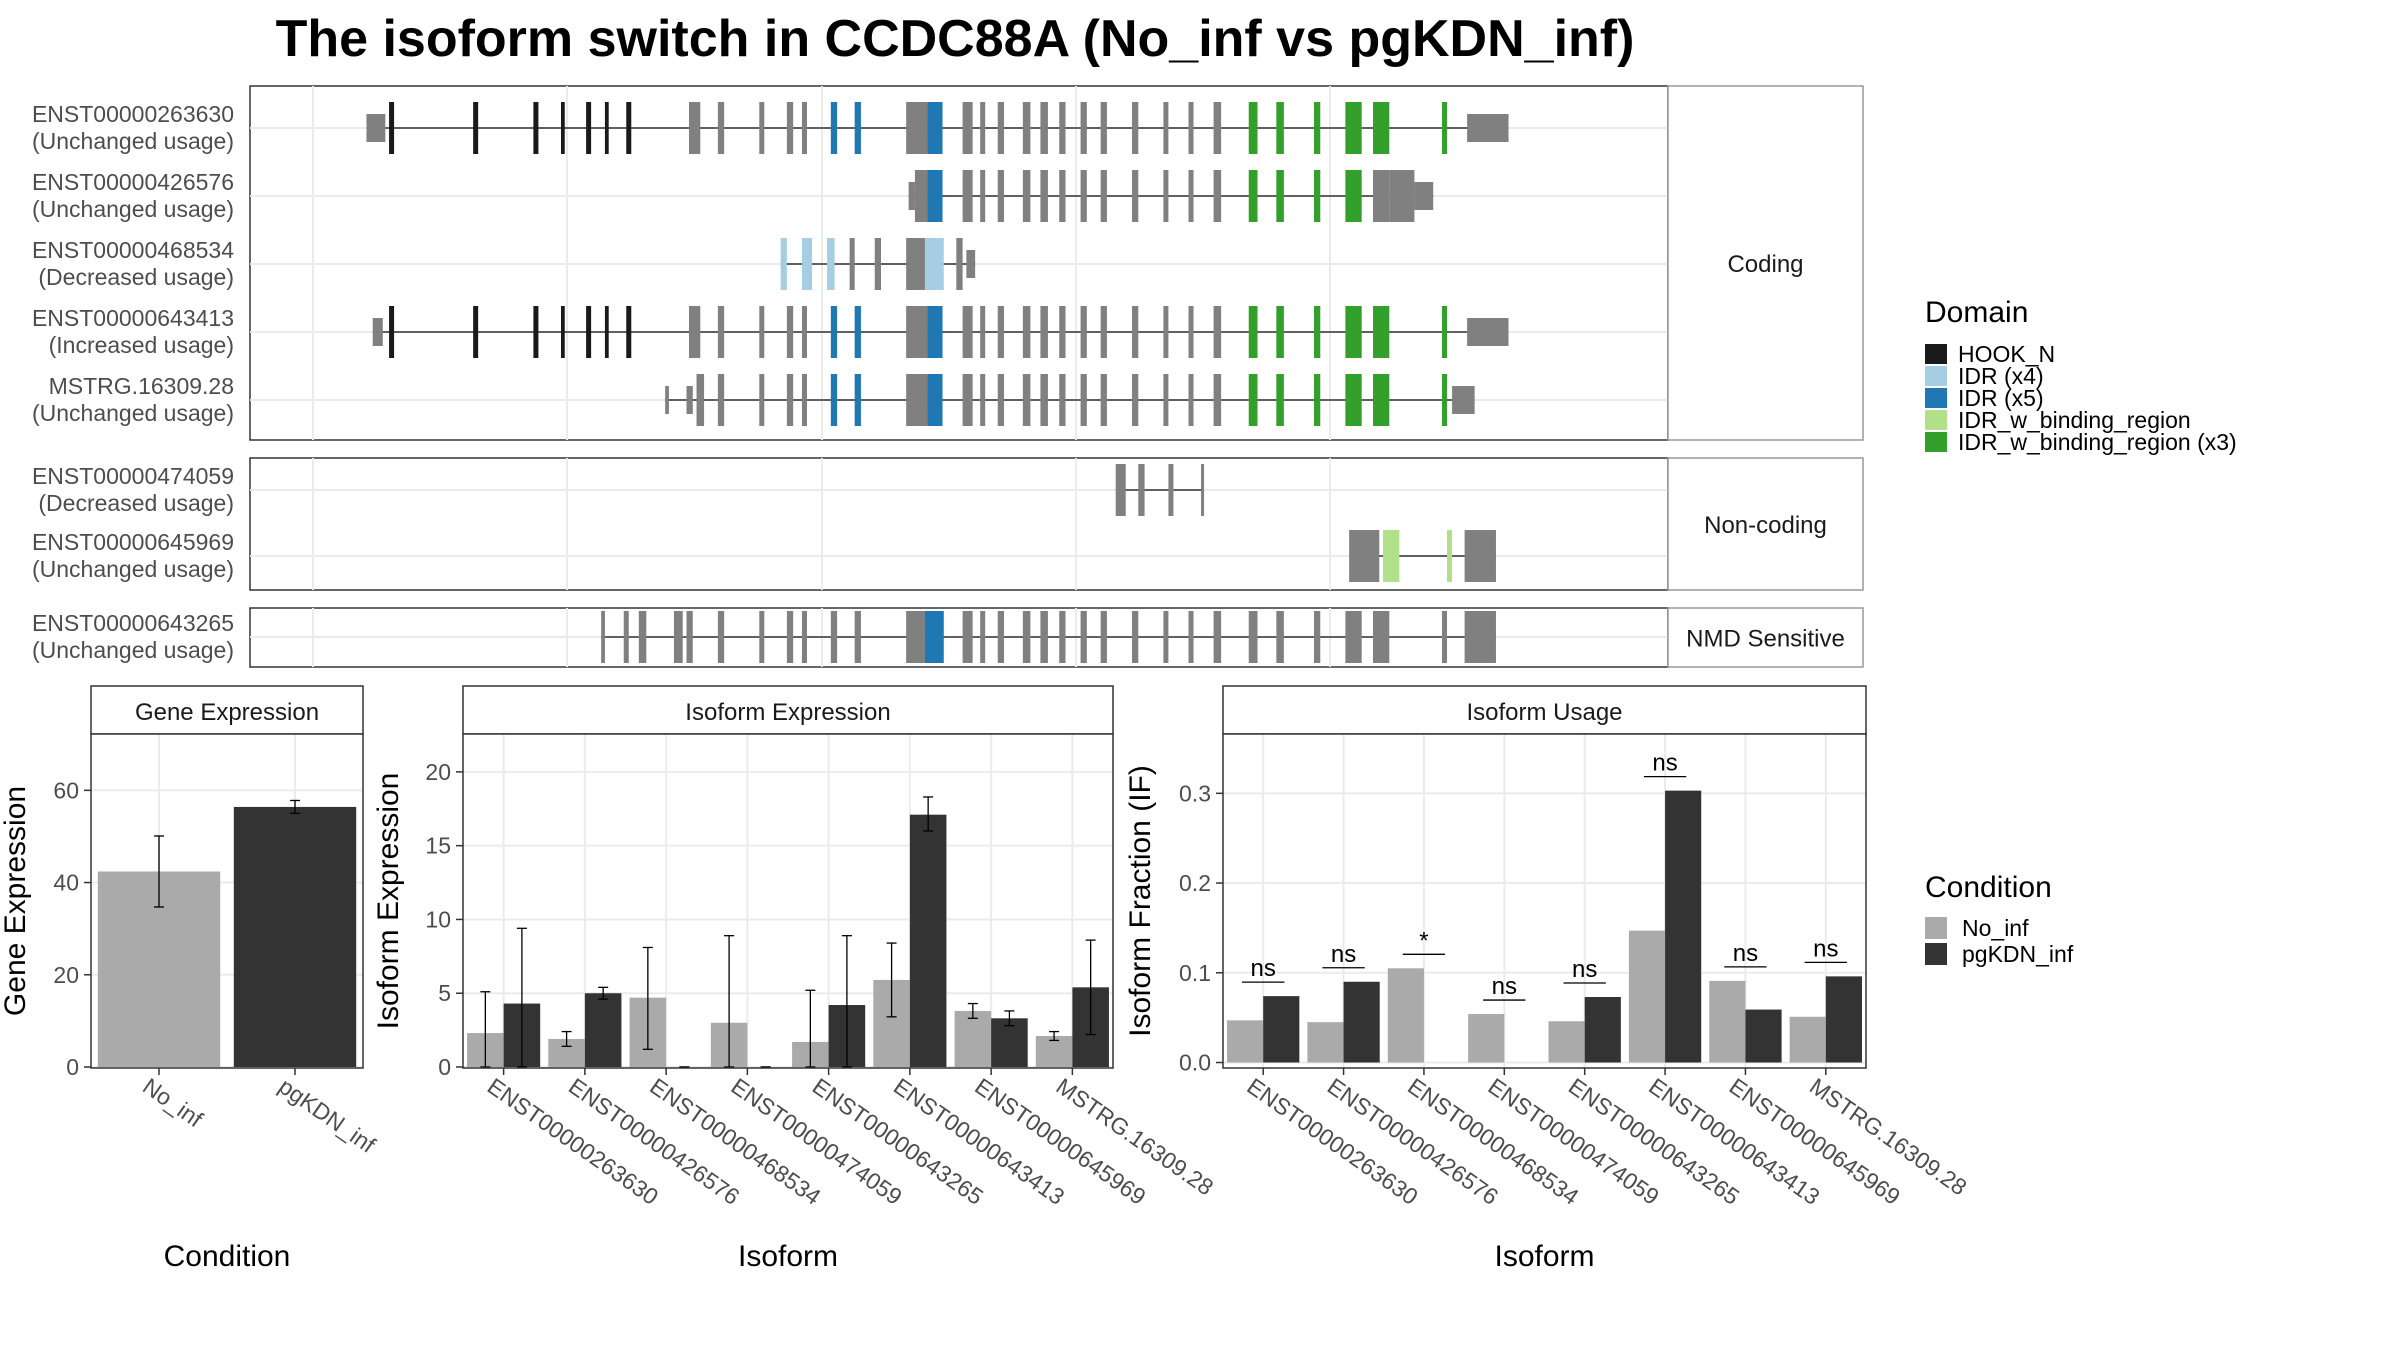 The width and height of the screenshot is (2400, 1350). I want to click on y-tick-label: 60, so click(66, 790).